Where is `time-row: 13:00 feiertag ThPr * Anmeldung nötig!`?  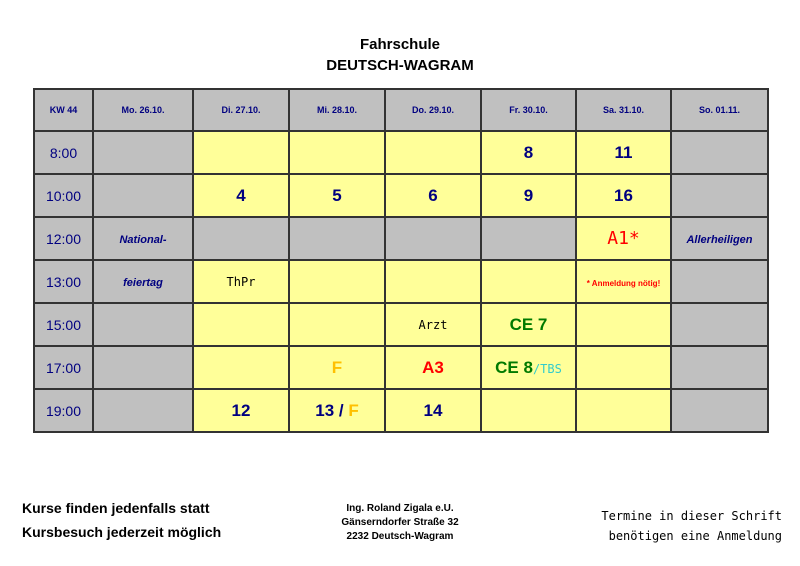
time-row: 13:00 feiertag ThPr * Anmeldung nötig! is located at coordinates (401, 281).